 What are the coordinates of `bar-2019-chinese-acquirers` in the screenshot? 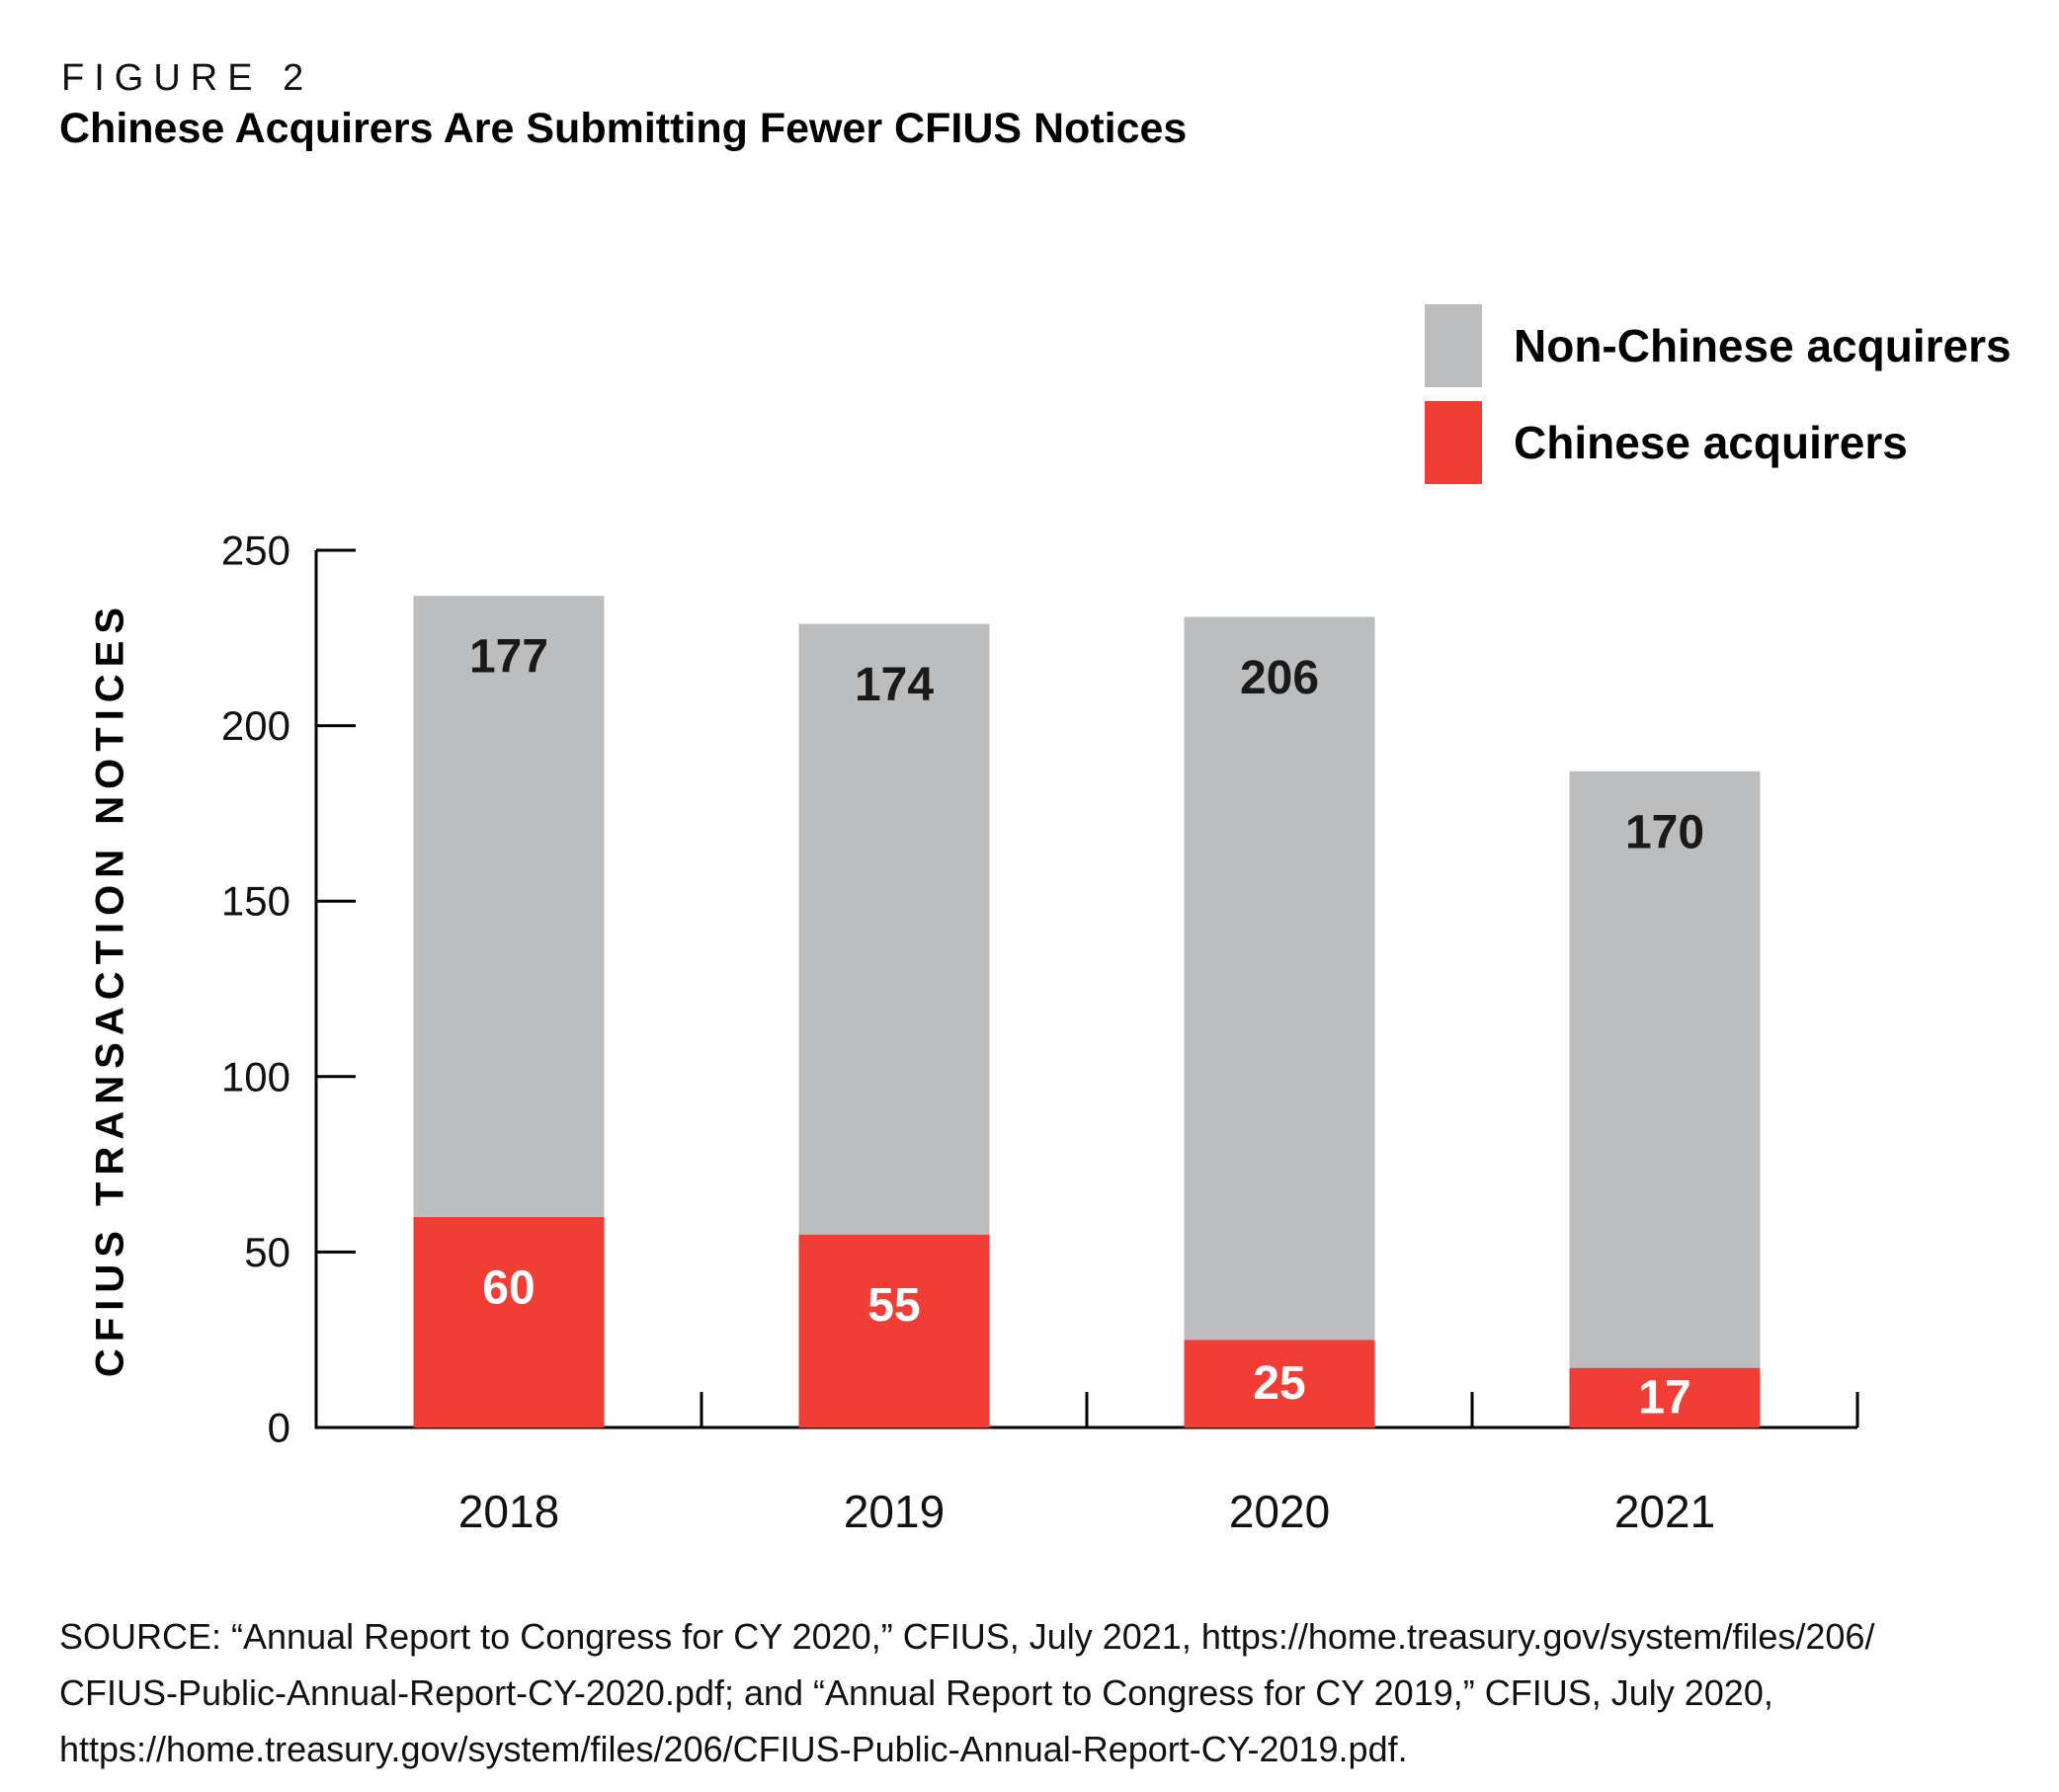 It's located at (894, 1331).